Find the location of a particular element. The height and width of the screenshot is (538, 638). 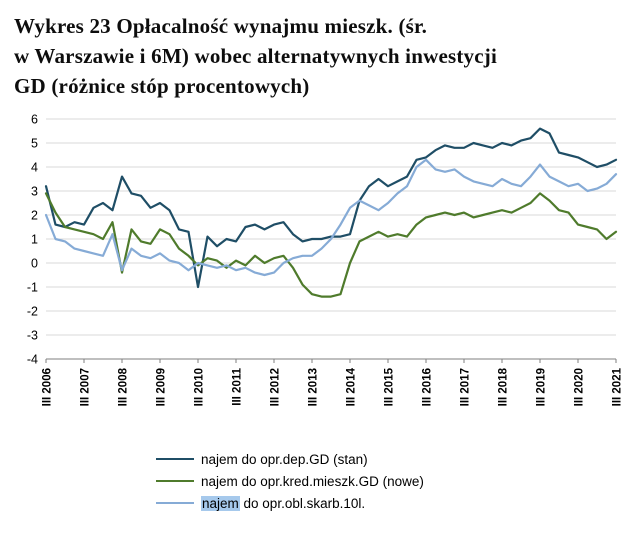

legend-item-label: najem do opr.obl.skarb.10l. is located at coordinates (283, 503).